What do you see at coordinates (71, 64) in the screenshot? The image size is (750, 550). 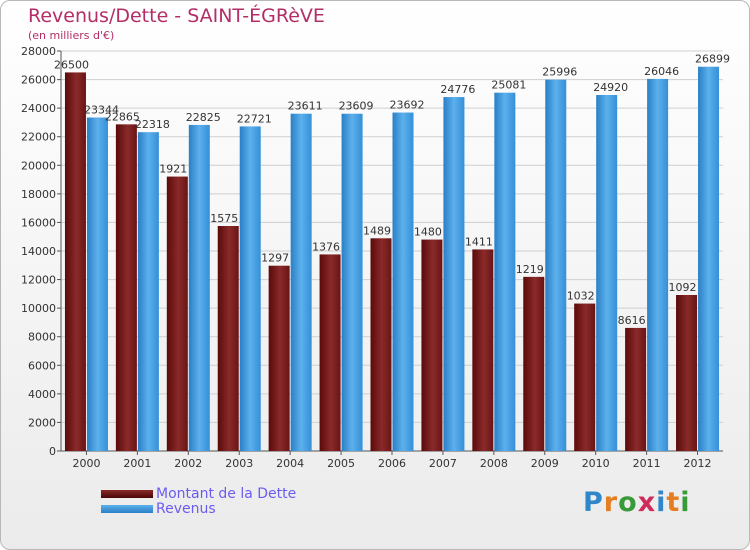 I see `data-label-debt: 26500` at bounding box center [71, 64].